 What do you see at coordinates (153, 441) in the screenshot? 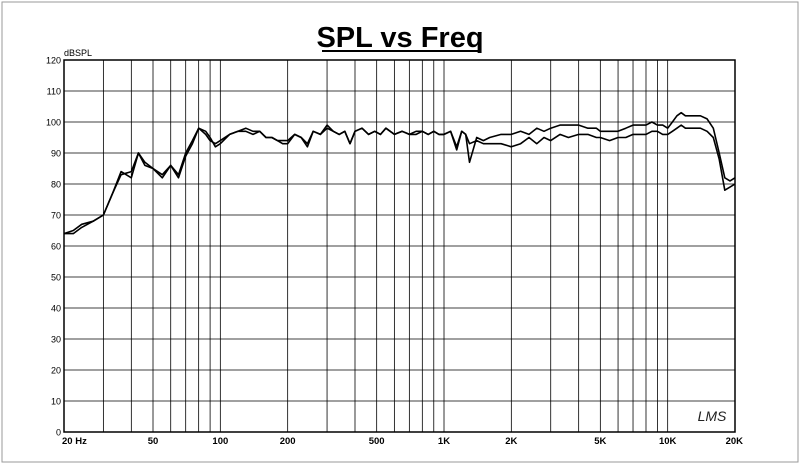
I see `x-tick-label: 50` at bounding box center [153, 441].